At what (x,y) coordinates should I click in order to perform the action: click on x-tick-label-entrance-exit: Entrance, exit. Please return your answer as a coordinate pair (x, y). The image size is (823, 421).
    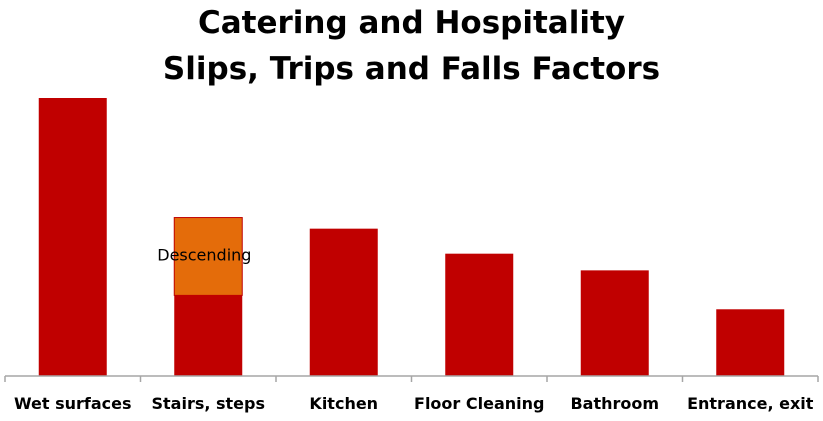
    Looking at the image, I should click on (750, 403).